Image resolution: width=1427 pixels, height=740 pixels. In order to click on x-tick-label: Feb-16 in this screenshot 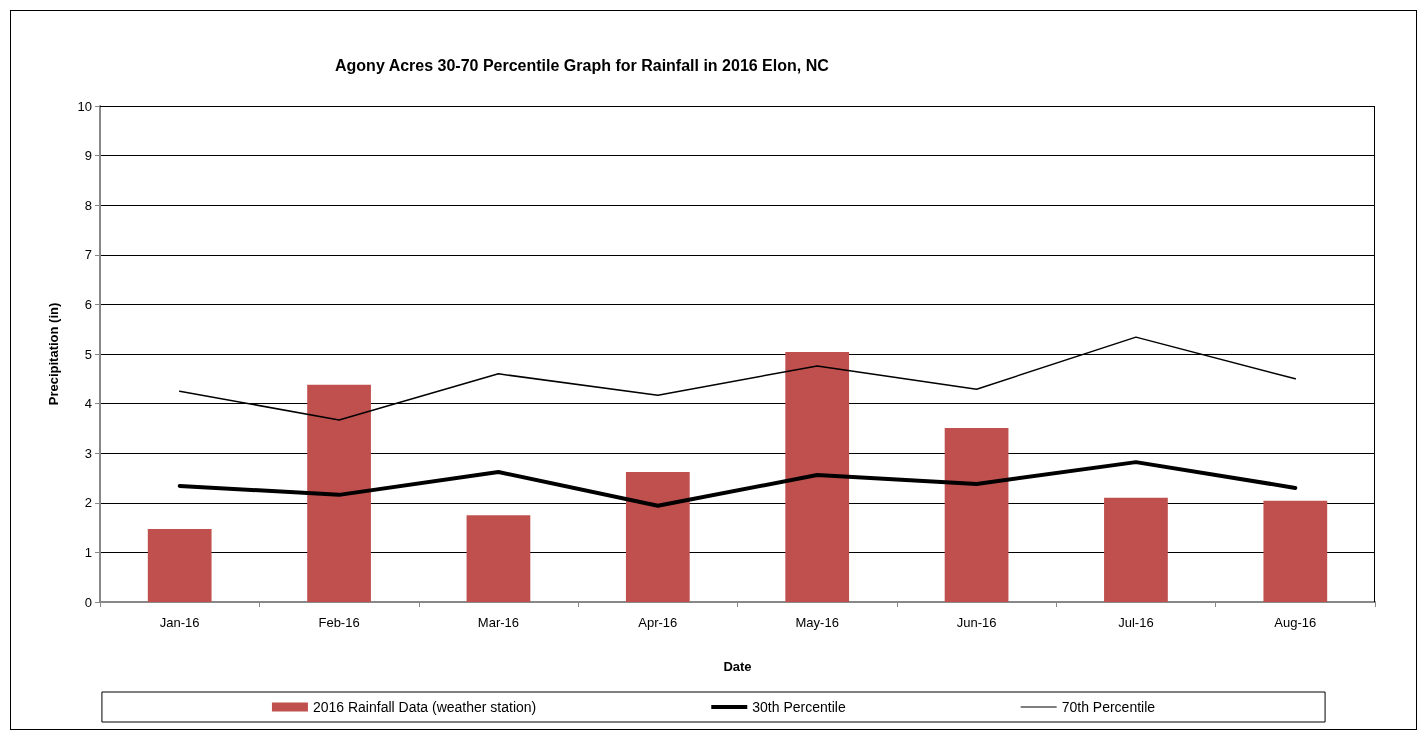, I will do `click(339, 622)`.